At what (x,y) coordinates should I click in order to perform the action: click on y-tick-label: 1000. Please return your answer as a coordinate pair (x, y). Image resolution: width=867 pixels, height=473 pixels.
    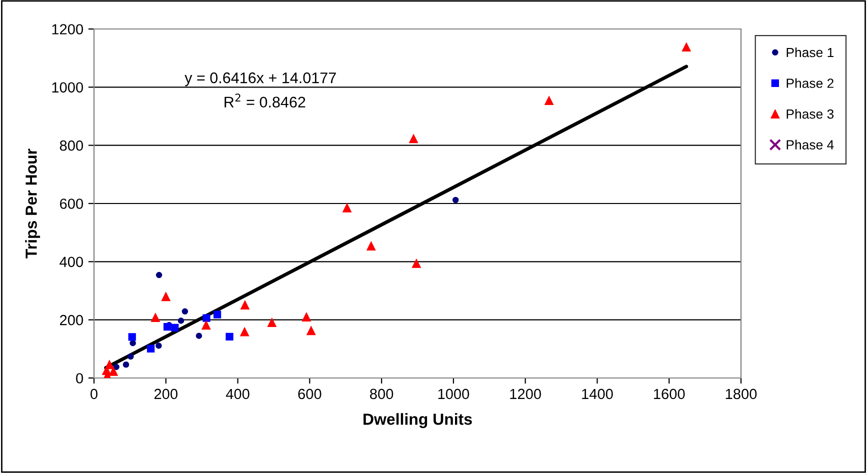
    Looking at the image, I should click on (68, 87).